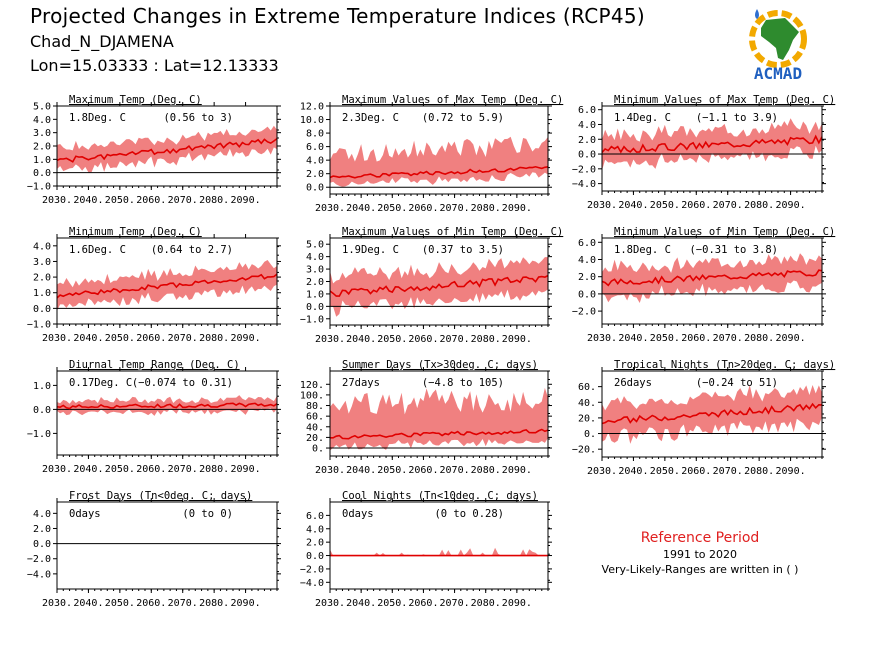  What do you see at coordinates (724, 365) in the screenshot?
I see `chart-title: Tropical Nights (Tn>20deg. C; days)` at bounding box center [724, 365].